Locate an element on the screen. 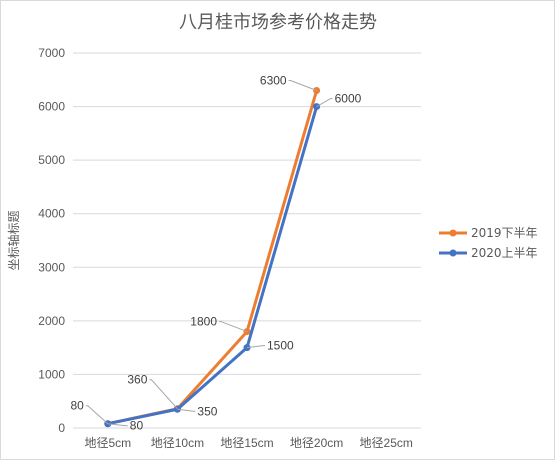 Image resolution: width=555 pixels, height=461 pixels. data-label: 1500 is located at coordinates (280, 346).